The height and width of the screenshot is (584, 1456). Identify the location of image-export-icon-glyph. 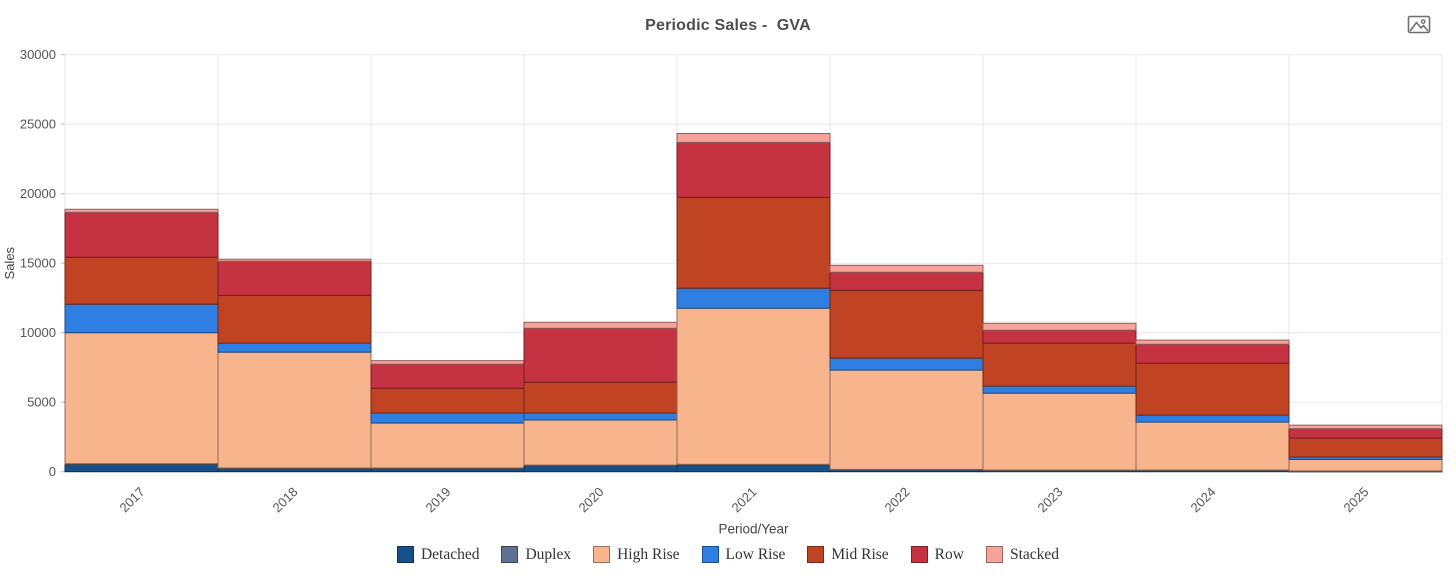
(1419, 24).